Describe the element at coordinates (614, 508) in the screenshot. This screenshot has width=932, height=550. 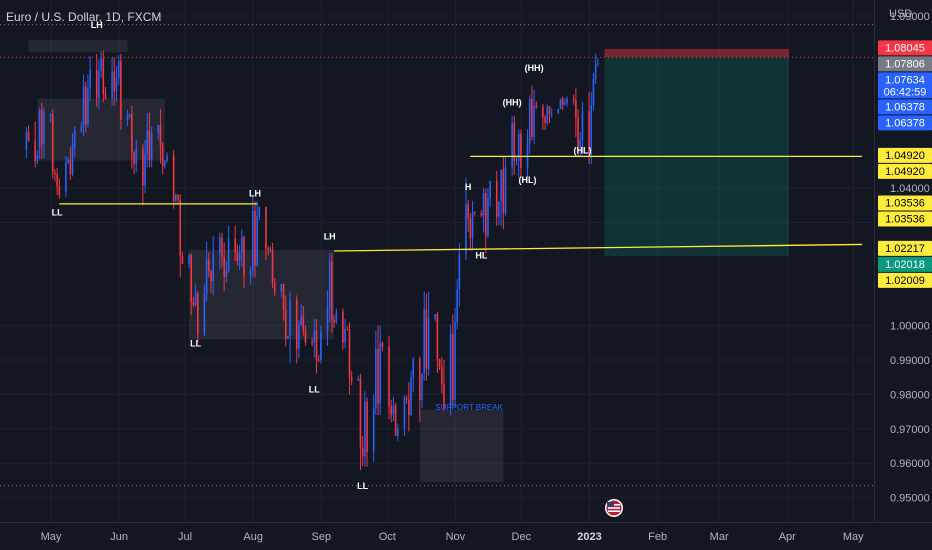
I see `flag-icon` at that location.